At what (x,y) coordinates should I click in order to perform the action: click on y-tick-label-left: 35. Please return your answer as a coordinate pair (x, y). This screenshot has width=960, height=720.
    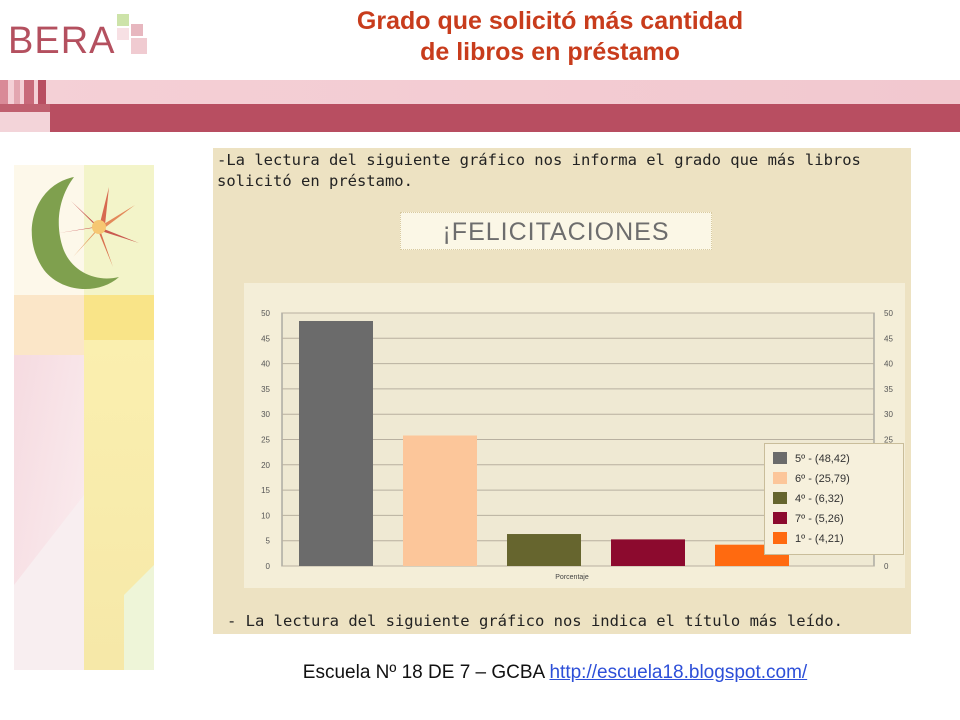
    Looking at the image, I should click on (265, 389).